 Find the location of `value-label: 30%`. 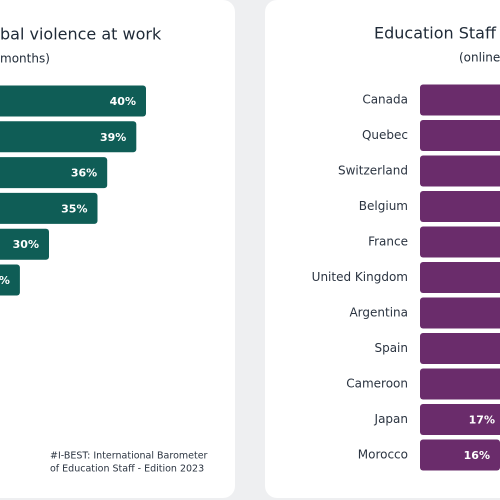

value-label: 30% is located at coordinates (26, 244).